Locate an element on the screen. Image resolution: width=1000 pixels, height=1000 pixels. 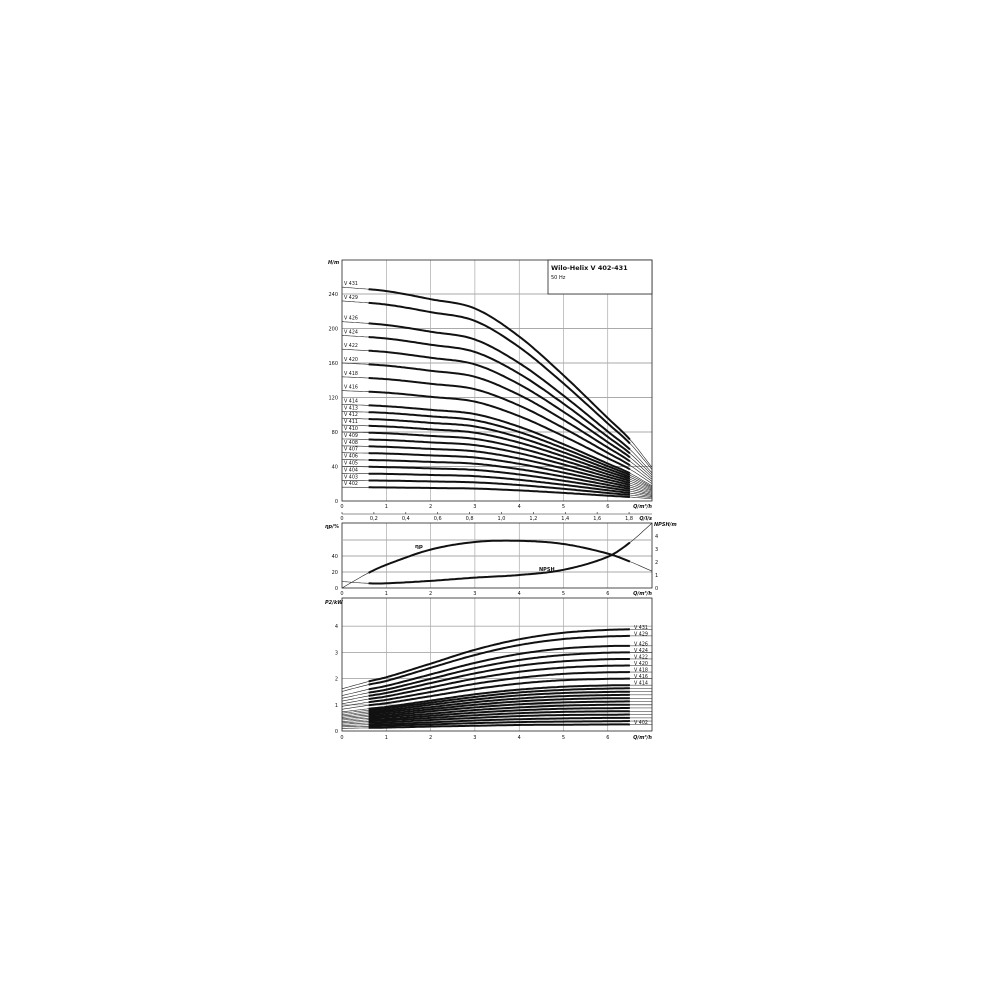
head-curve-label: V 414 is located at coordinates (351, 401).